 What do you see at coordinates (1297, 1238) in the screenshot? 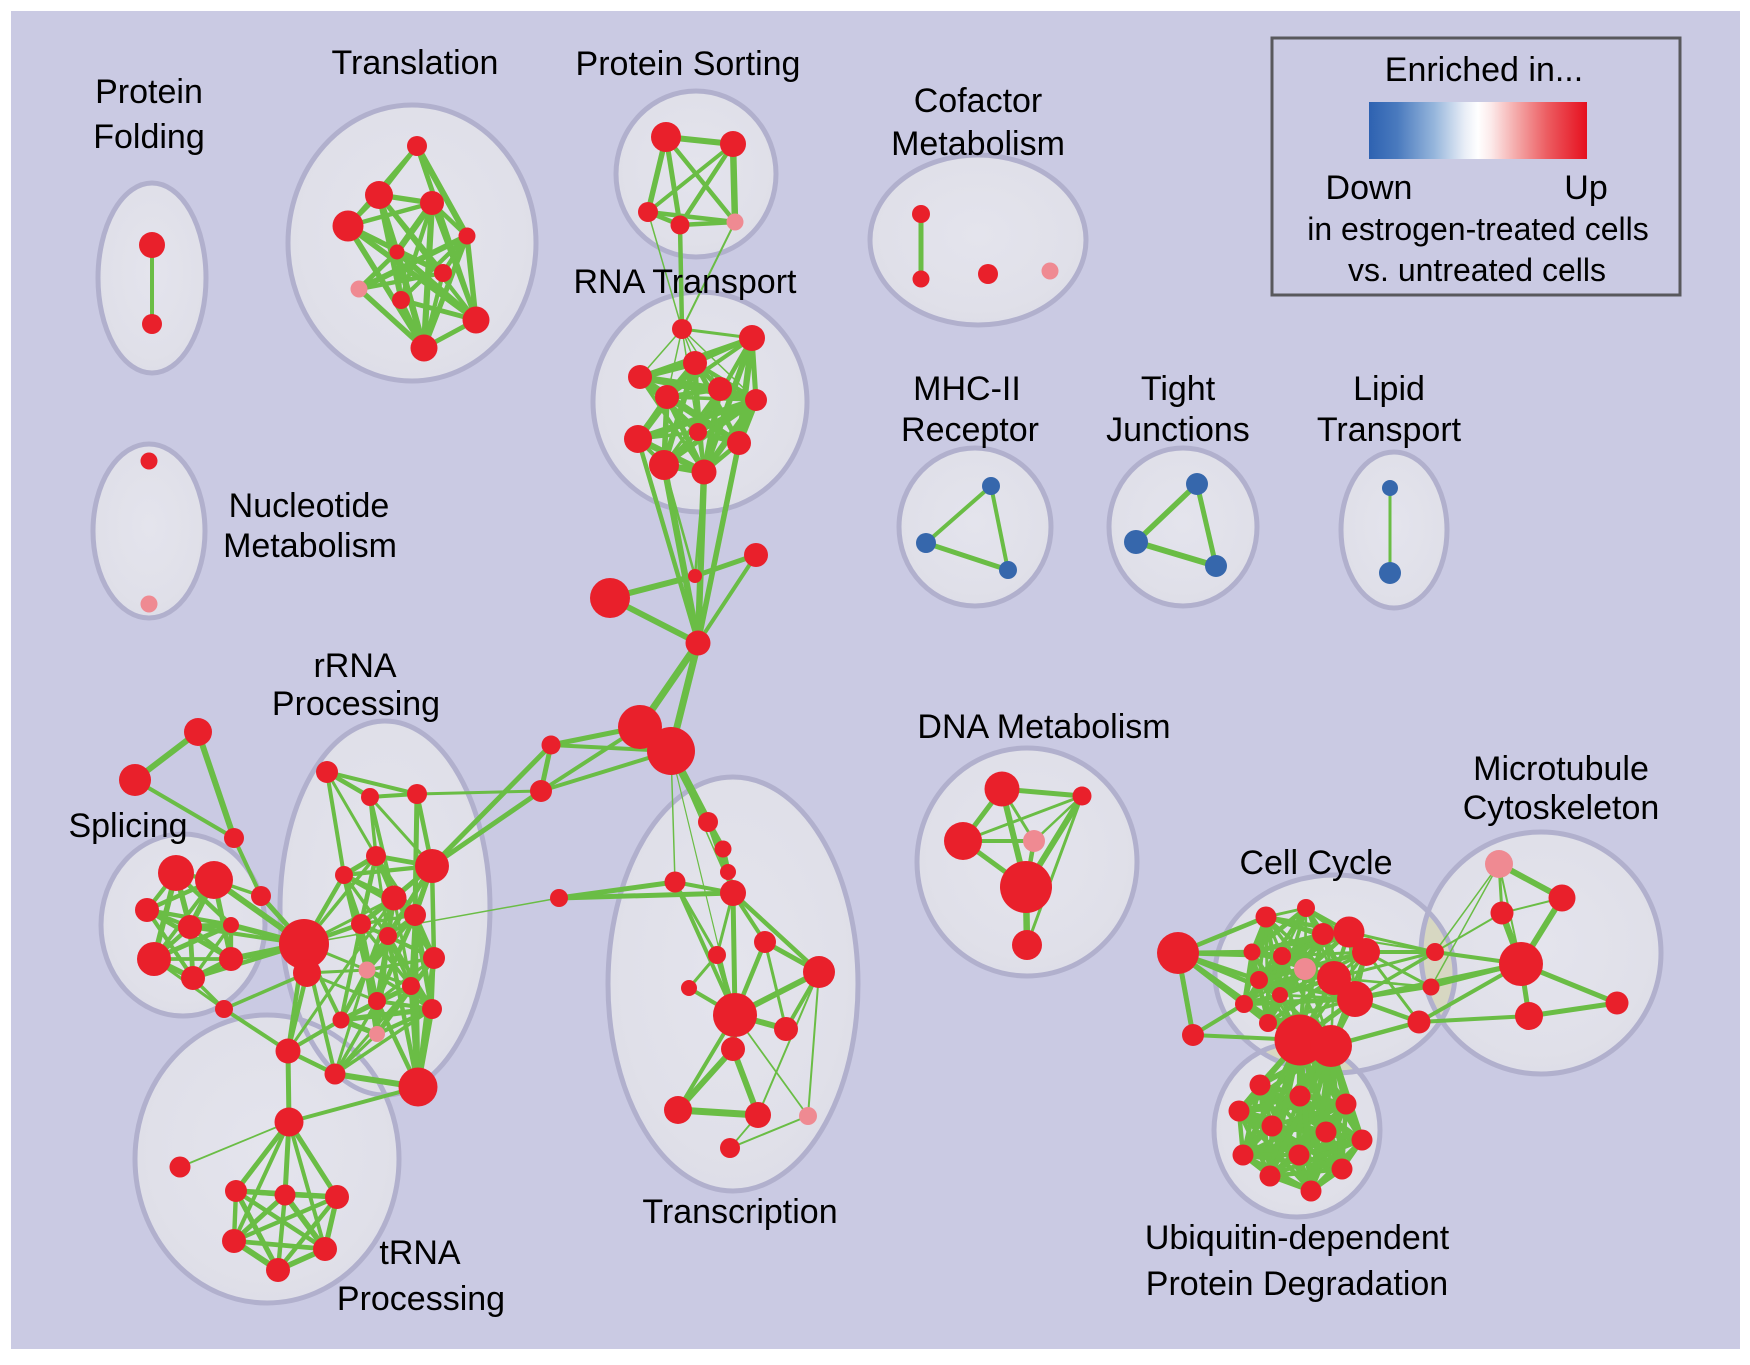
I see `svg-text: Ubiquitin-dependent` at bounding box center [1297, 1238].